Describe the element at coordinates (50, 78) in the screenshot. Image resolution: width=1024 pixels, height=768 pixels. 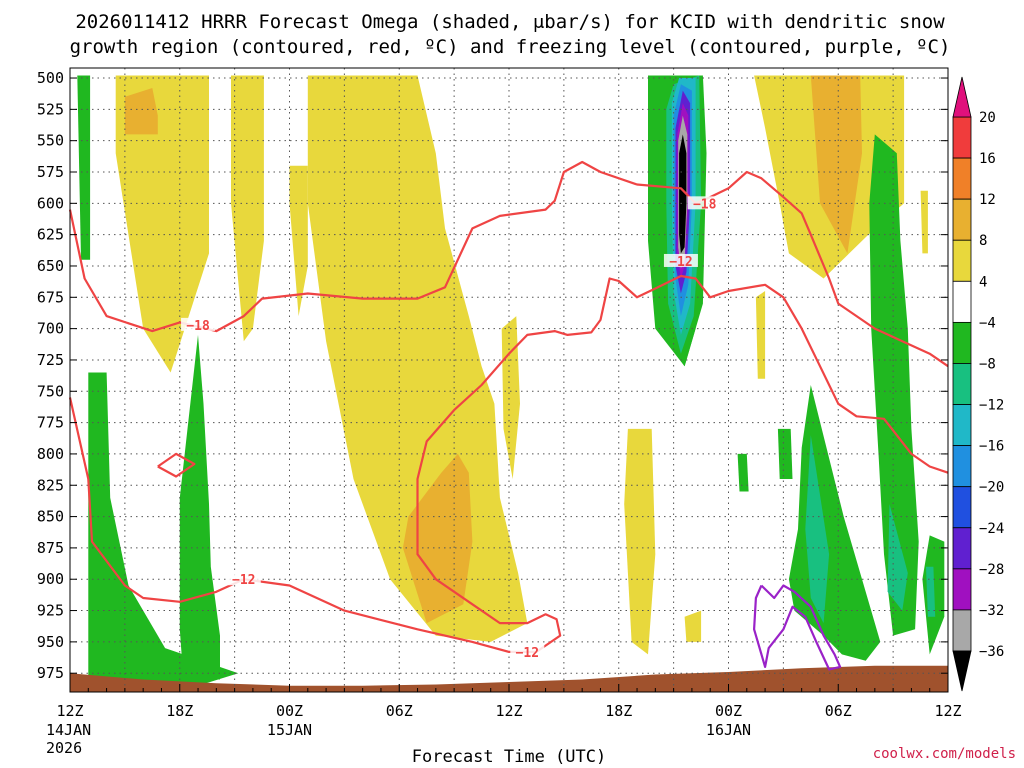
I see `y-tick-label: 500` at that location.